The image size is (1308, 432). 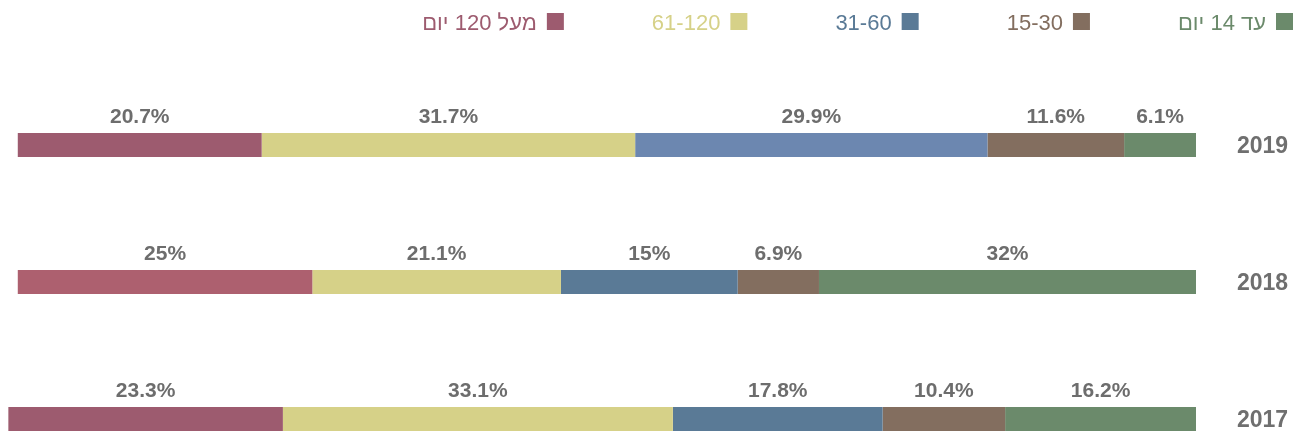 I want to click on data-label: 31.7%, so click(x=448, y=115).